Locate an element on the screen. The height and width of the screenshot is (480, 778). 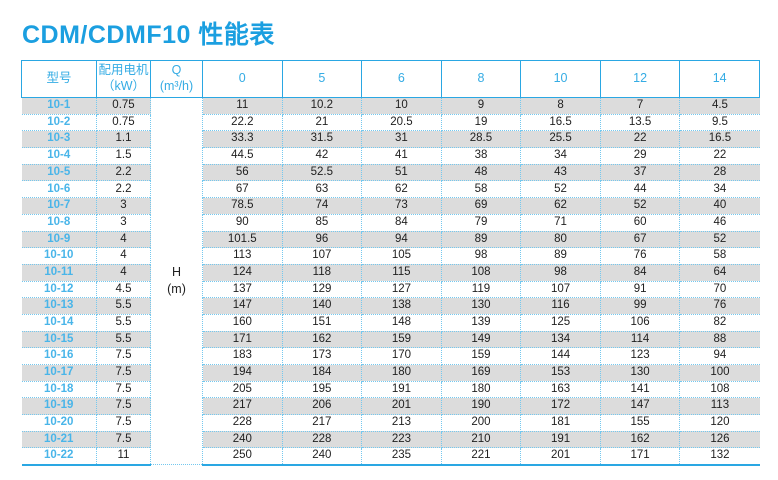
head-value-cell: 134 is located at coordinates (560, 339).